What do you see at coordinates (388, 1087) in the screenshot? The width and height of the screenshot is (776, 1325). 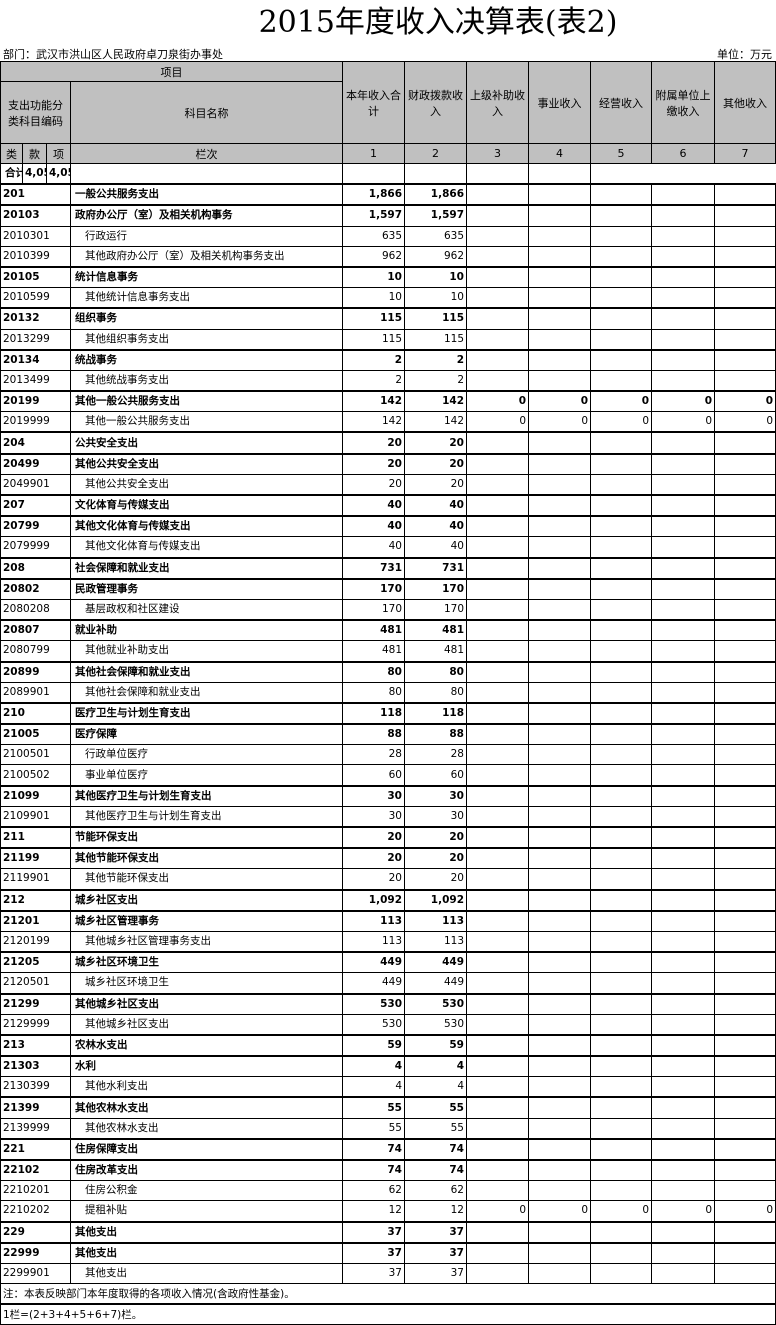 I see `table-row: 2130399 其他水利支出 4 4` at bounding box center [388, 1087].